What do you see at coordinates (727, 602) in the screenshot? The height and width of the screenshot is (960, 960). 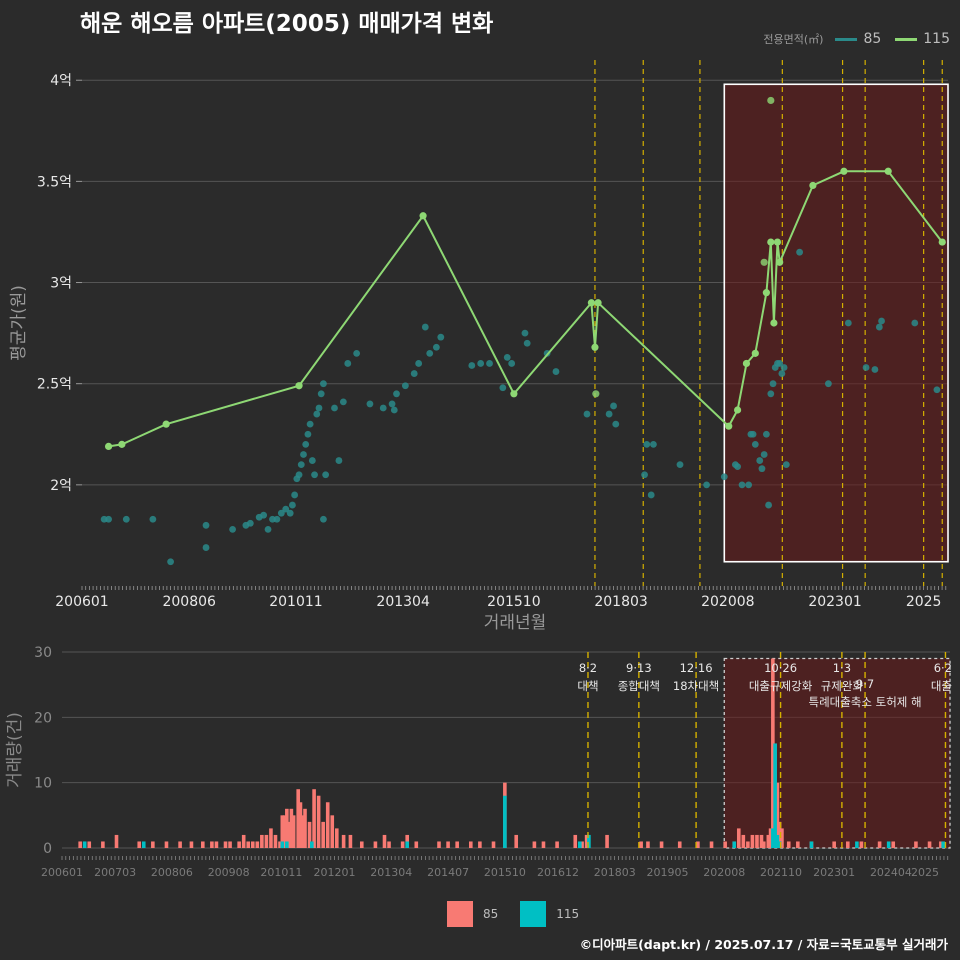 I see `x-tick-label: 202008` at bounding box center [727, 602].